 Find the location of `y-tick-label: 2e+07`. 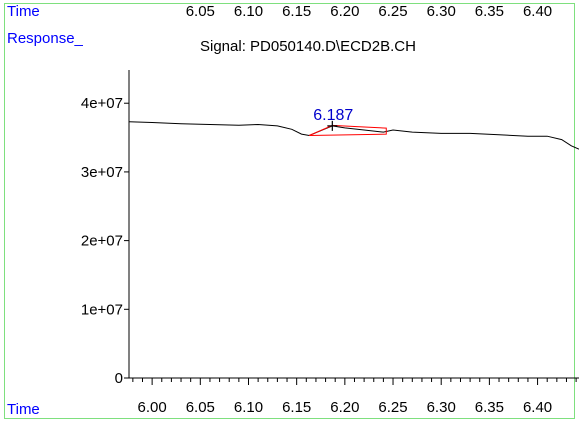

y-tick-label: 2e+07 is located at coordinates (102, 241).